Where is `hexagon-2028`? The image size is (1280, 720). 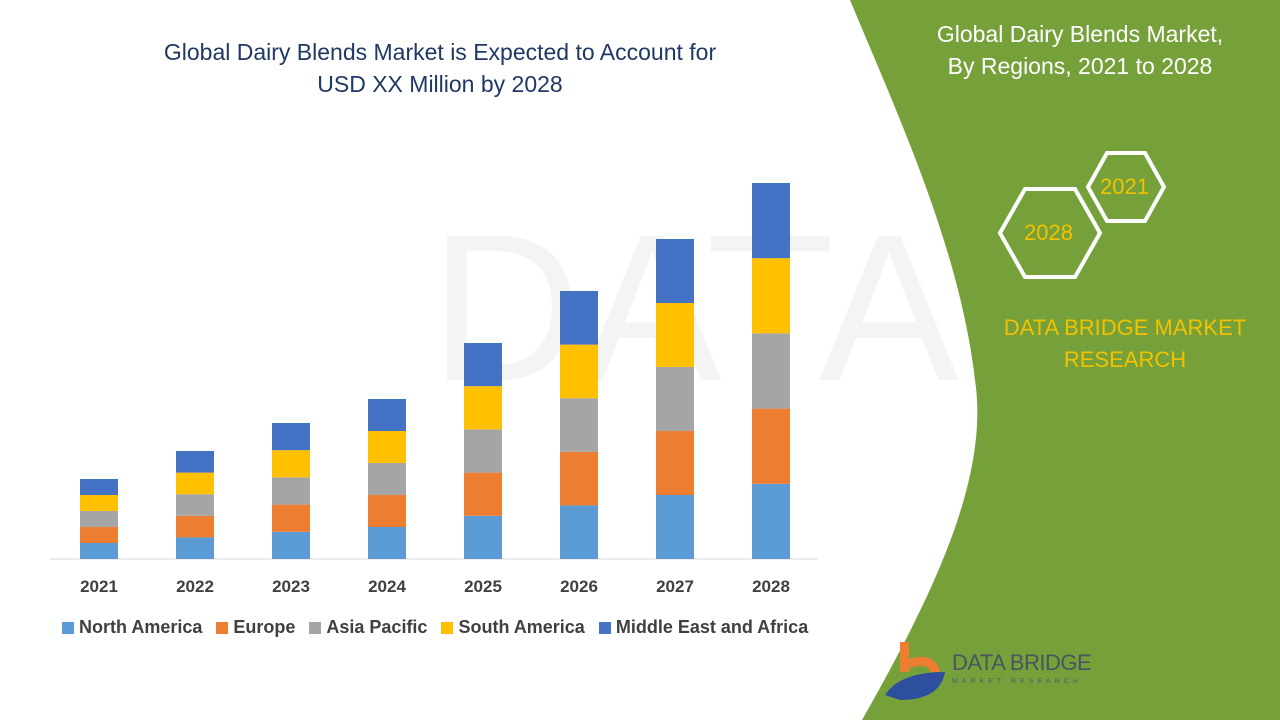 hexagon-2028 is located at coordinates (1050, 233).